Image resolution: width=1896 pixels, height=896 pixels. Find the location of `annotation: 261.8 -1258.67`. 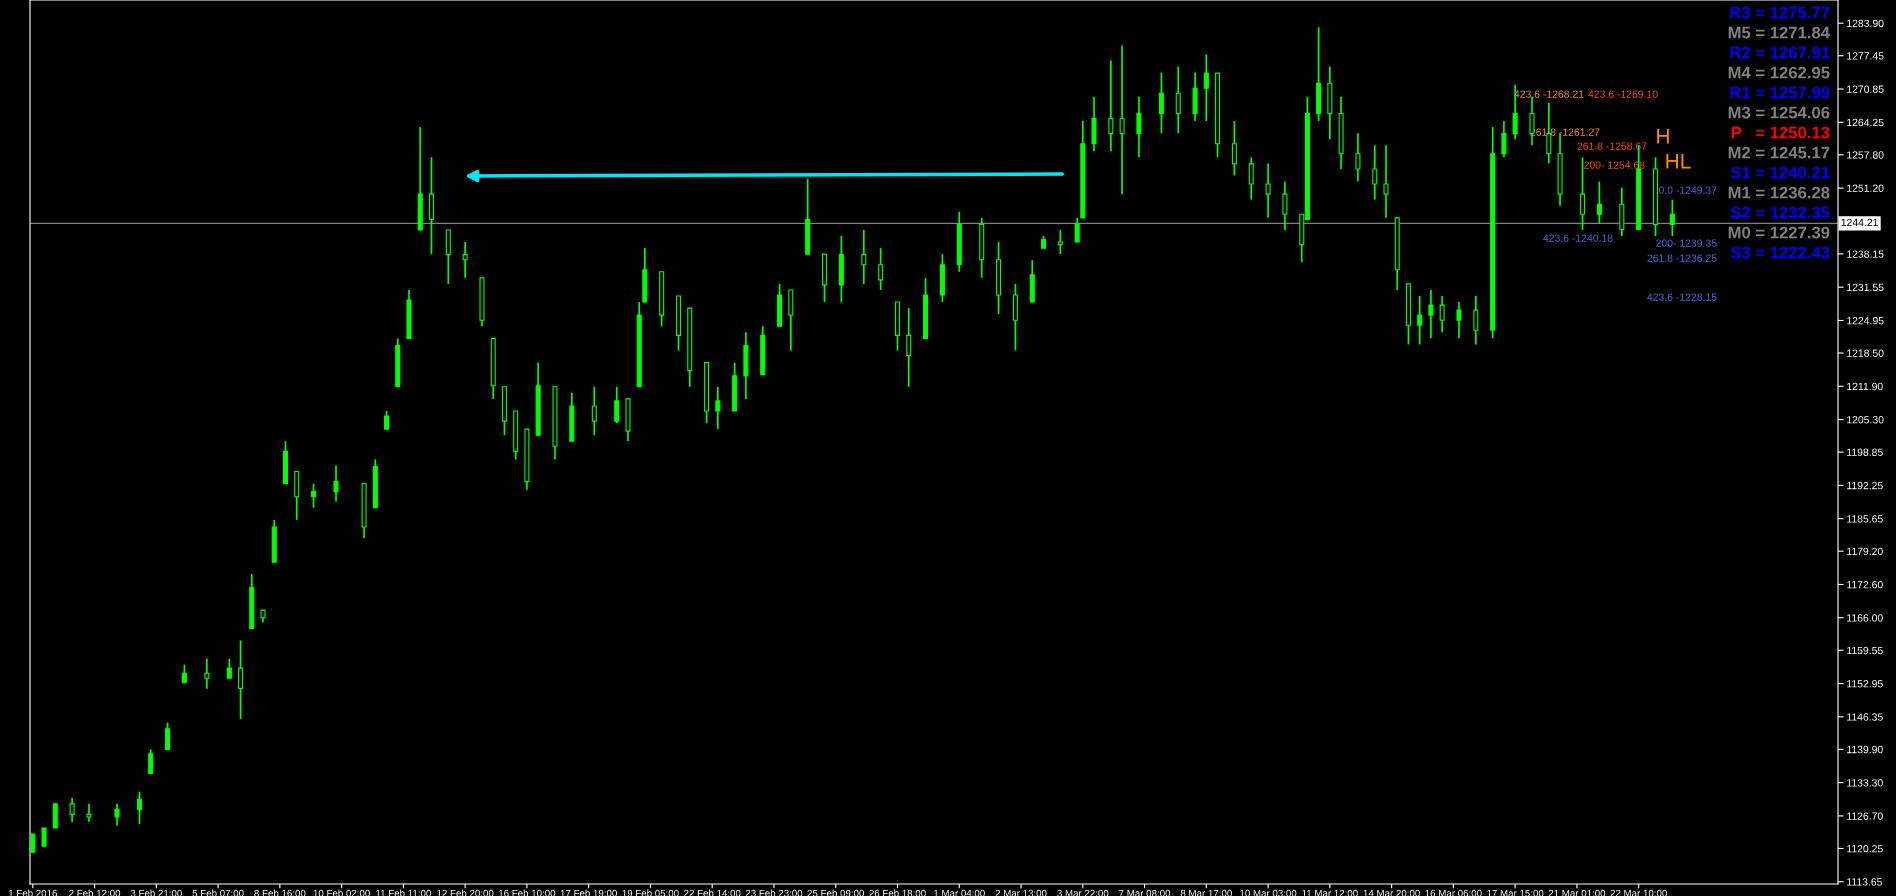

annotation: 261.8 -1258.67 is located at coordinates (1612, 146).